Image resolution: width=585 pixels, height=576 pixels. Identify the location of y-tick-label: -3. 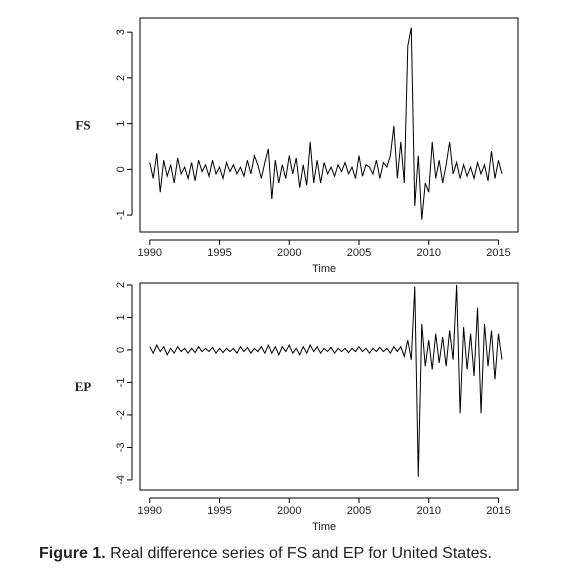
(121, 448).